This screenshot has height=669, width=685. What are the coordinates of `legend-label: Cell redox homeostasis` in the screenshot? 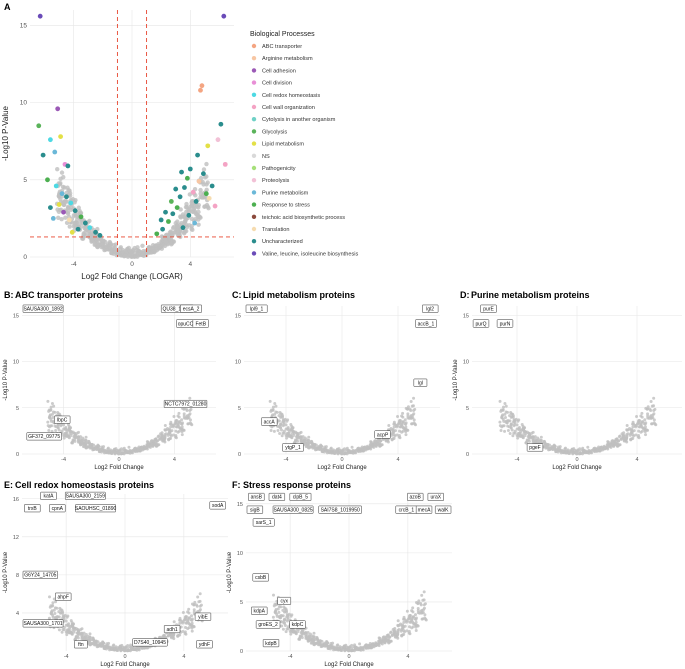 It's located at (291, 96).